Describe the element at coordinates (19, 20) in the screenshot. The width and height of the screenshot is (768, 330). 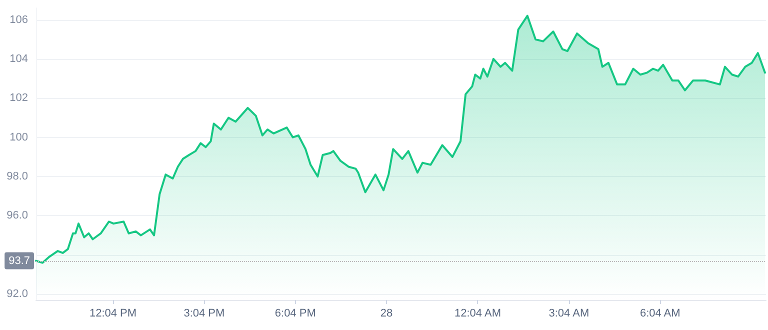
I see `y-tick-label: 106` at that location.